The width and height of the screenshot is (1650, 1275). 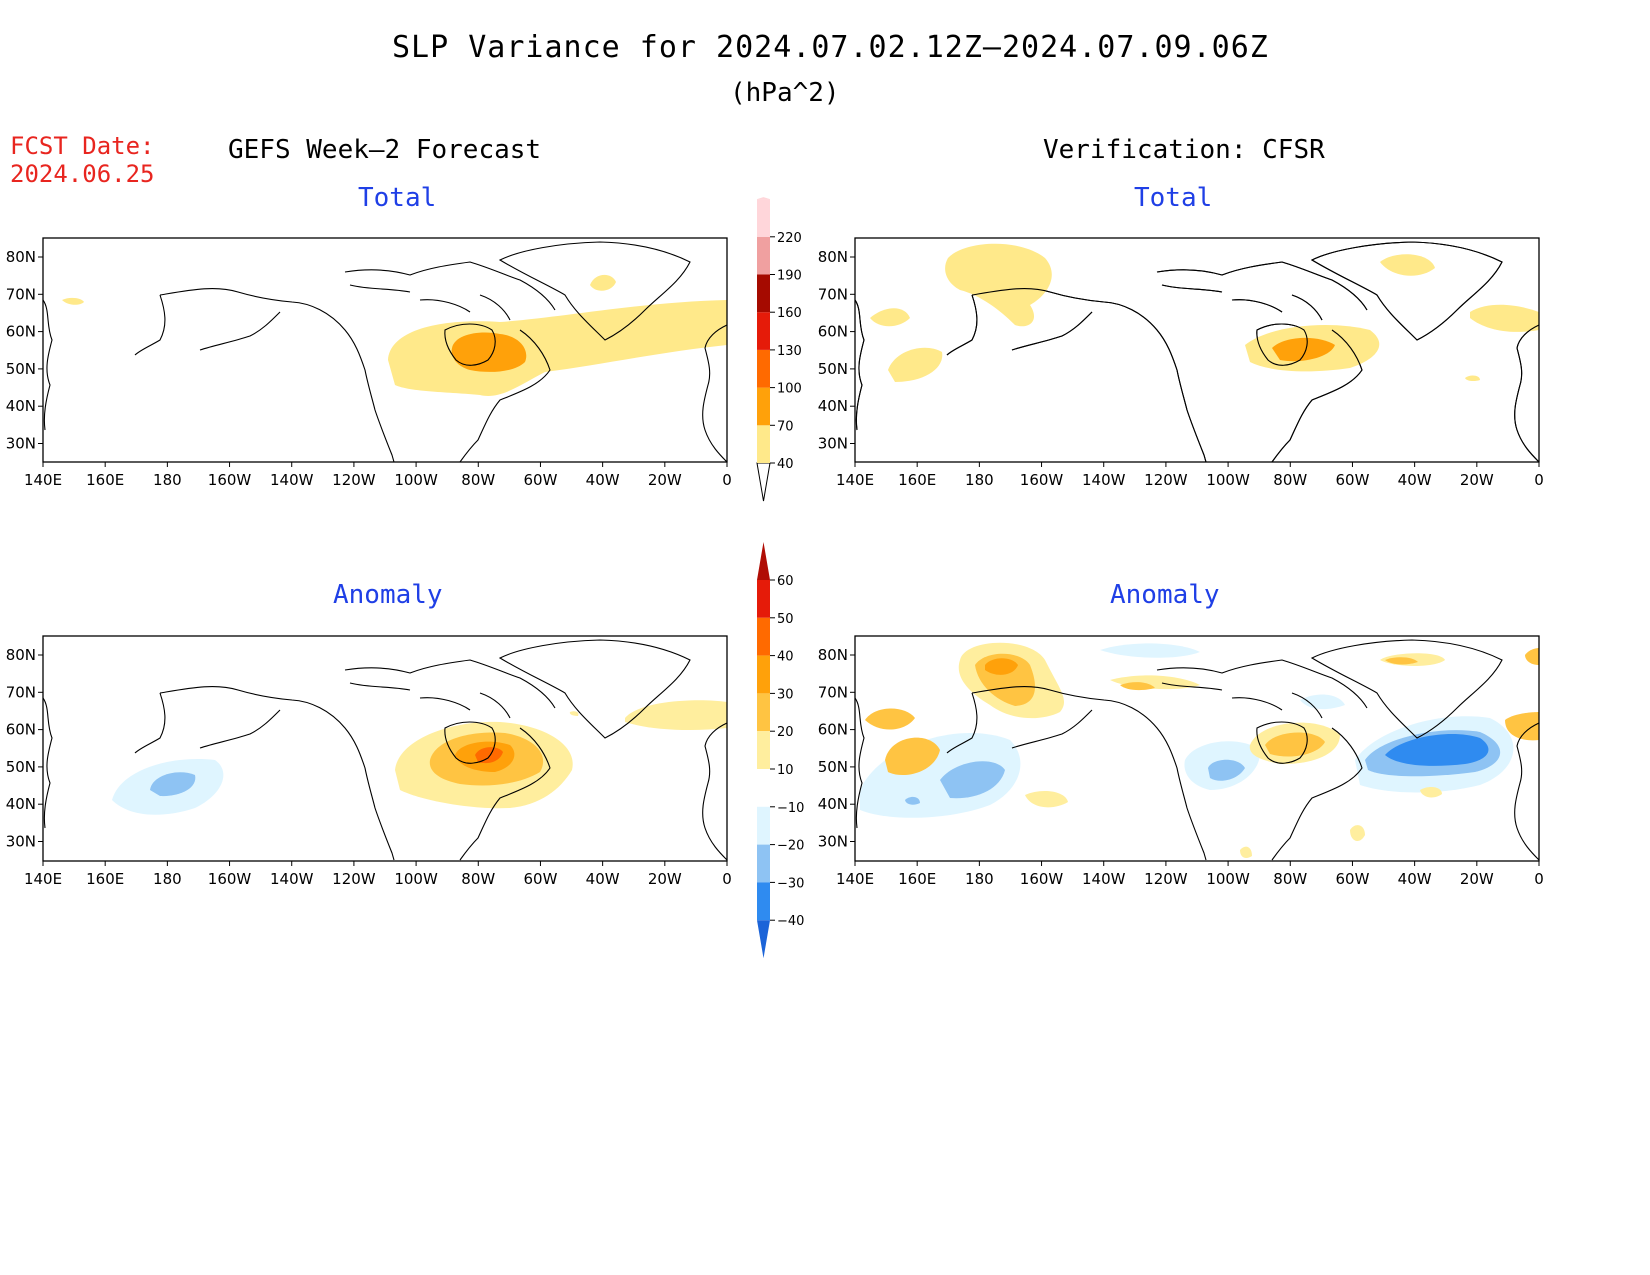 I want to click on anomaly-colorbar-label: 50, so click(x=785, y=619).